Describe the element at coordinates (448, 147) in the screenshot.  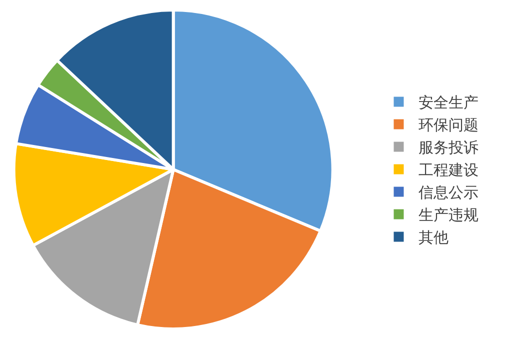
I see `legend-label: 服务投诉` at that location.